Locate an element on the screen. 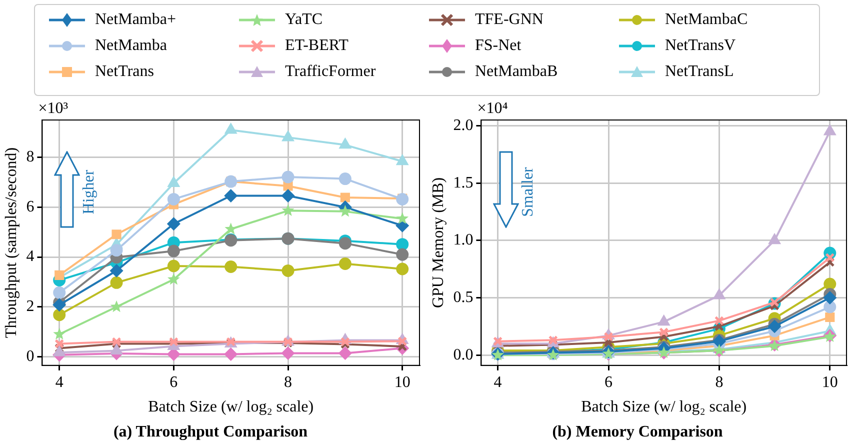 This screenshot has height=445, width=854. y-tick-label: 8 is located at coordinates (30, 157).